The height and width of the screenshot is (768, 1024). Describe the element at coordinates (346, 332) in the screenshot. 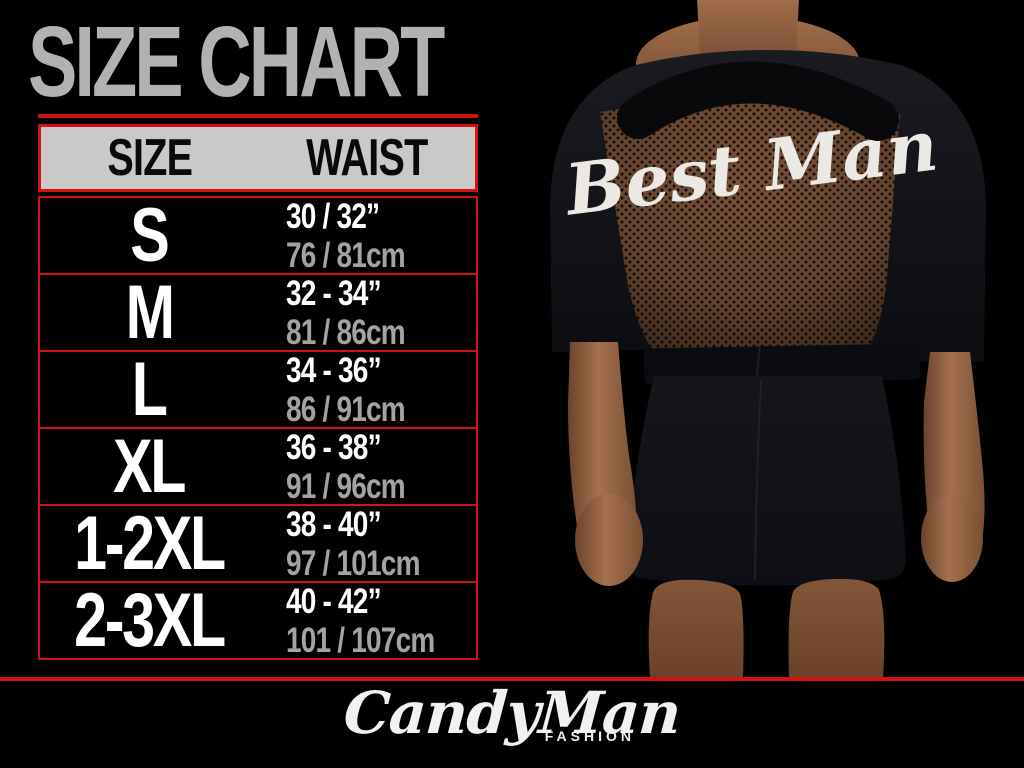

I see `waist-centimeters: 81 / 86cm` at that location.